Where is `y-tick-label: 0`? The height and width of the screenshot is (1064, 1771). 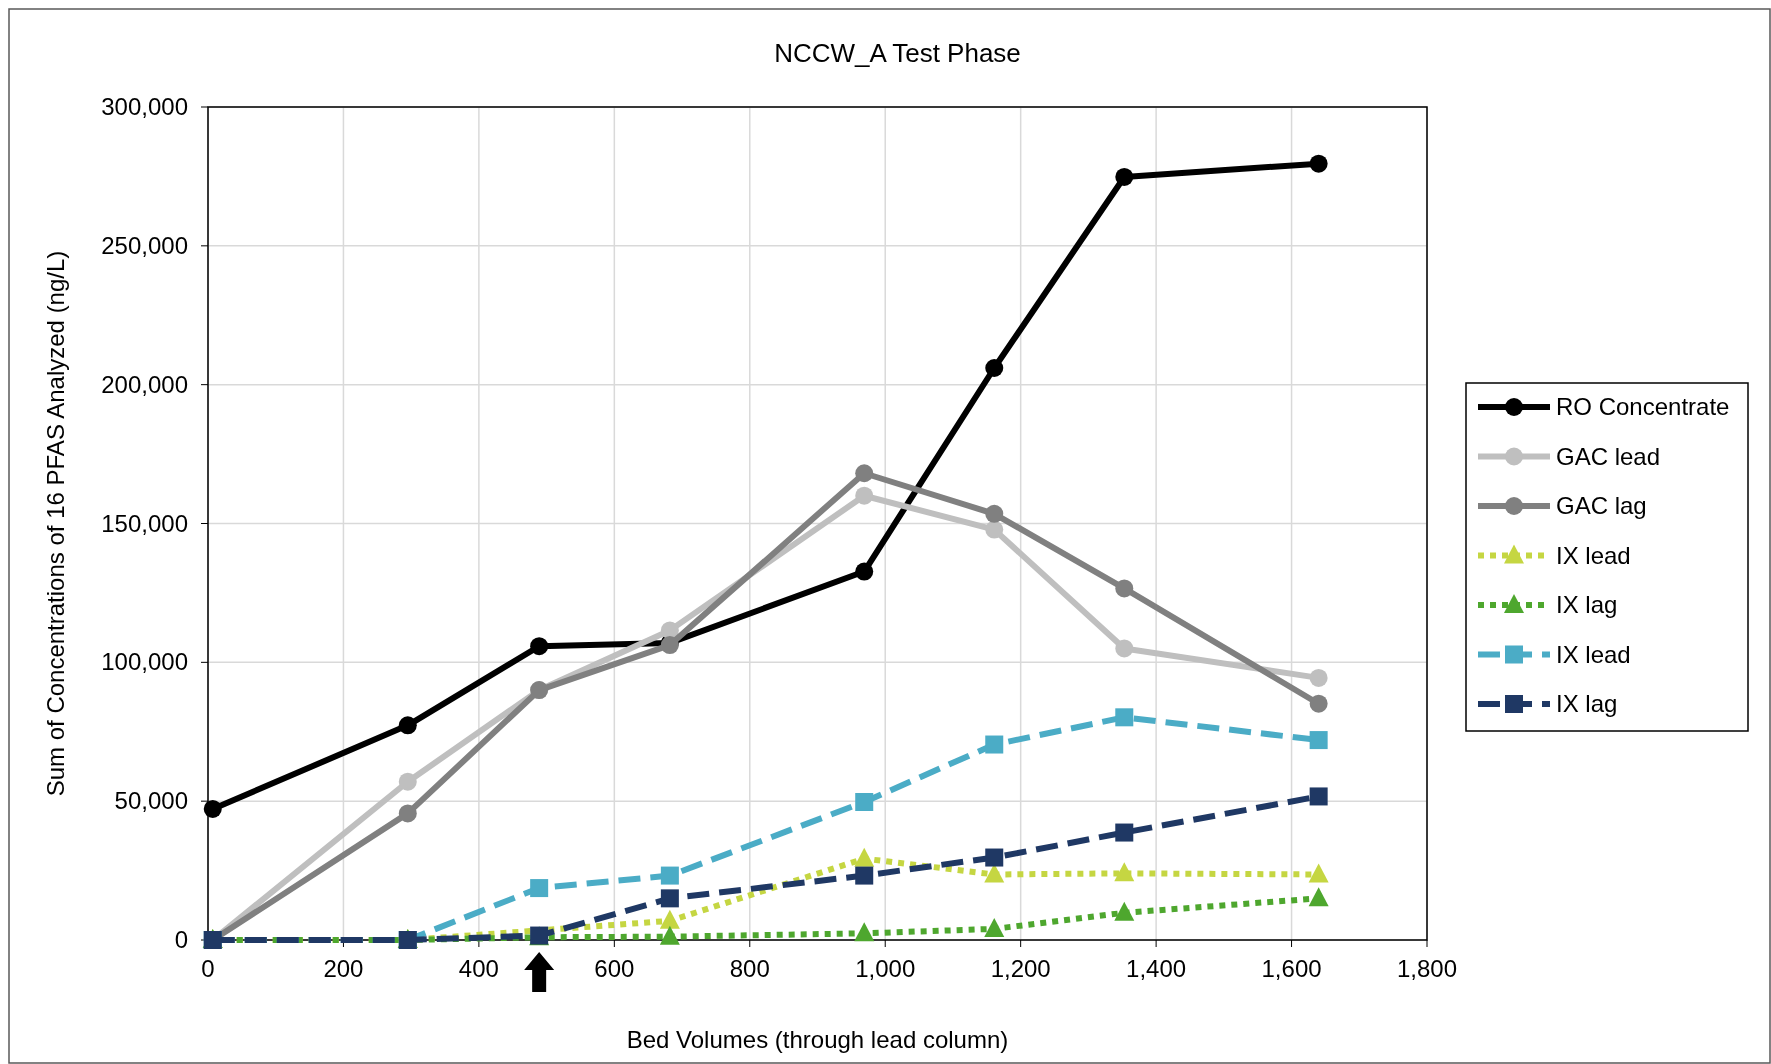 y-tick-label: 0 is located at coordinates (181, 939).